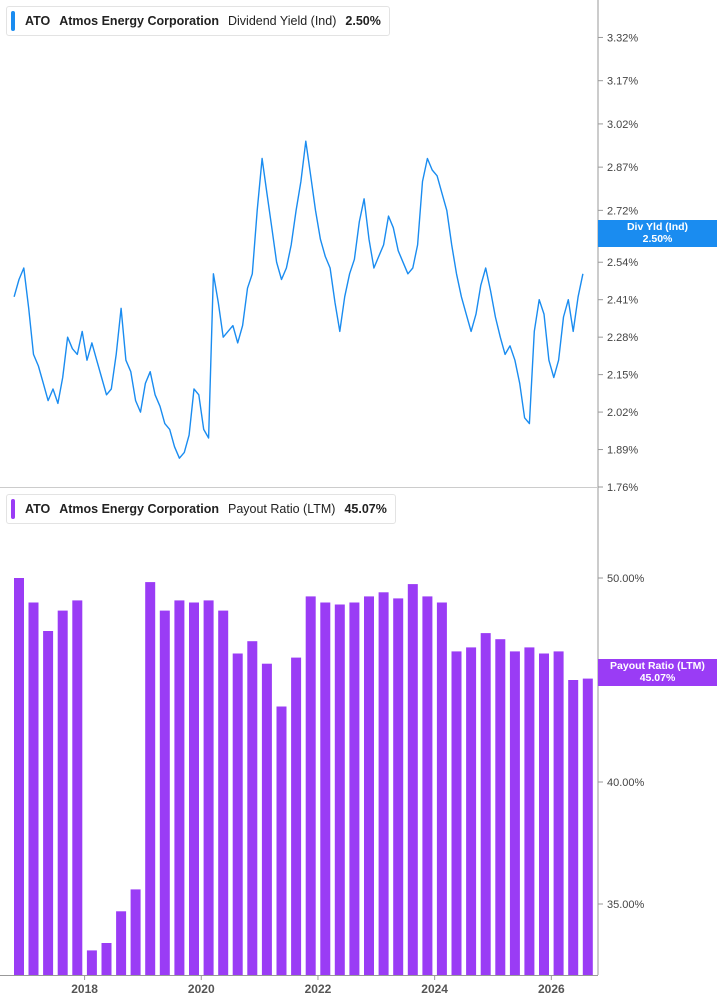 Image resolution: width=717 pixels, height=1005 pixels. Describe the element at coordinates (657, 239) in the screenshot. I see `badge-value: 2.50%` at that location.